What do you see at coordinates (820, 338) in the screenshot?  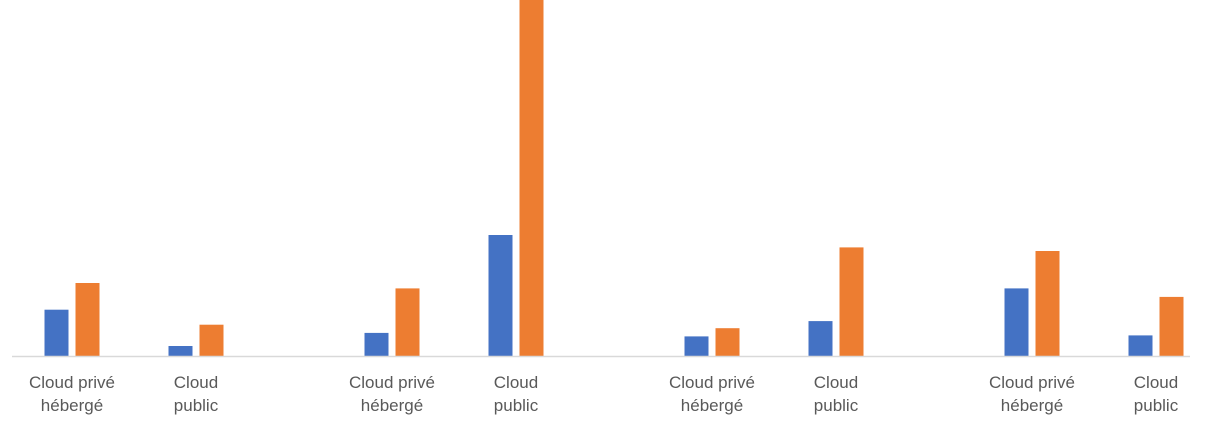 I see `bar-g3-c2-s1` at bounding box center [820, 338].